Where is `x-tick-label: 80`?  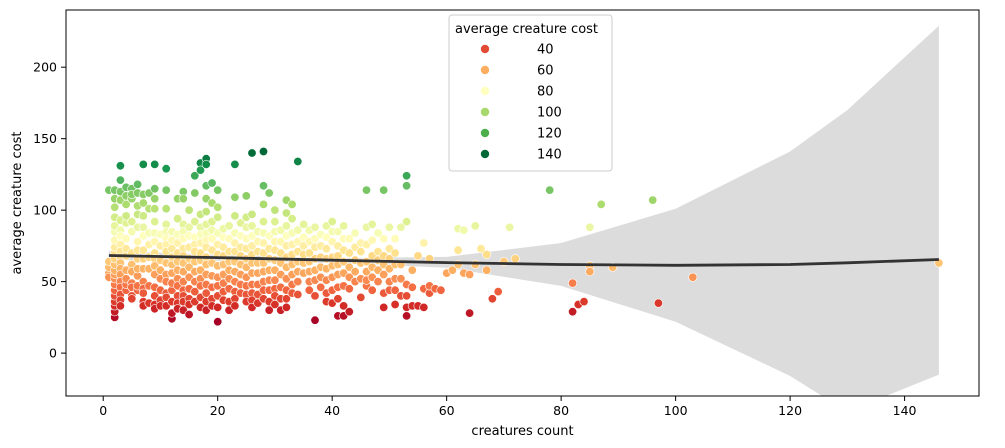 x-tick-label: 80 is located at coordinates (561, 410).